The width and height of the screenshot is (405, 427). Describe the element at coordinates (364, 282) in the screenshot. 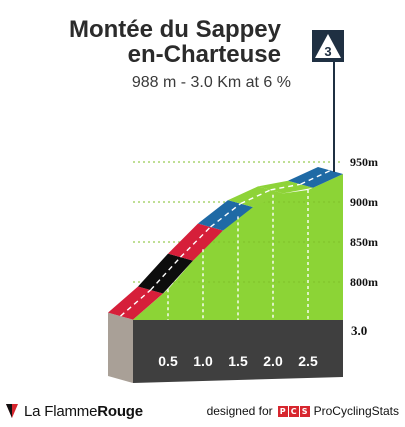

I see `altitude-label: 800m` at that location.